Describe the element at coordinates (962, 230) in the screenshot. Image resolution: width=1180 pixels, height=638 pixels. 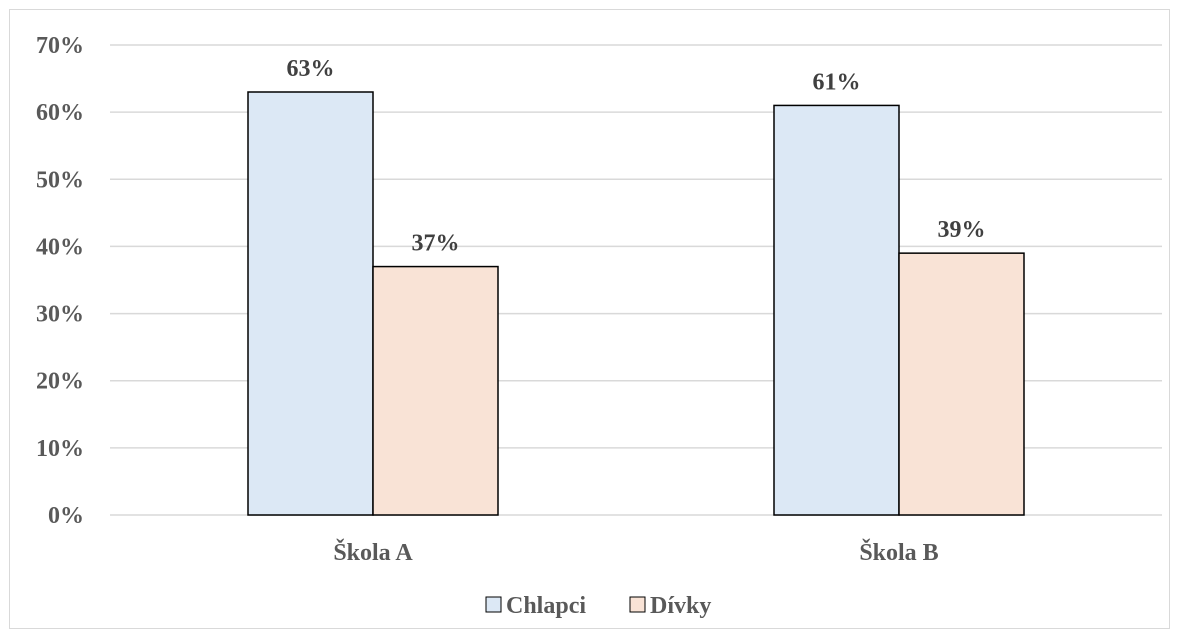
I see `data-label-dívky-2: 39%` at that location.